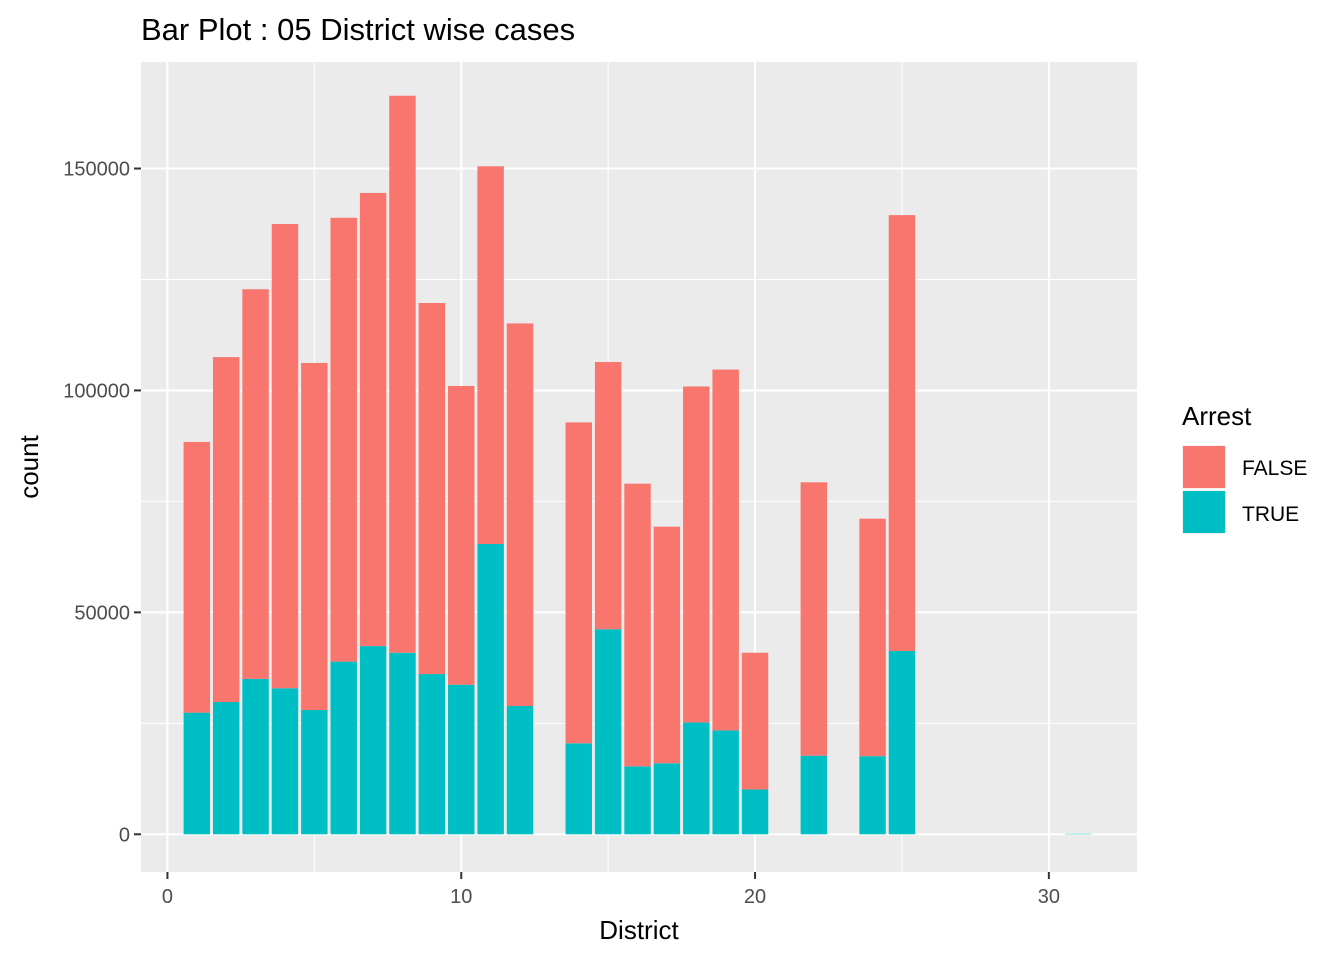 Image resolution: width=1344 pixels, height=960 pixels. Describe the element at coordinates (755, 897) in the screenshot. I see `x-tick-label: 20` at that location.